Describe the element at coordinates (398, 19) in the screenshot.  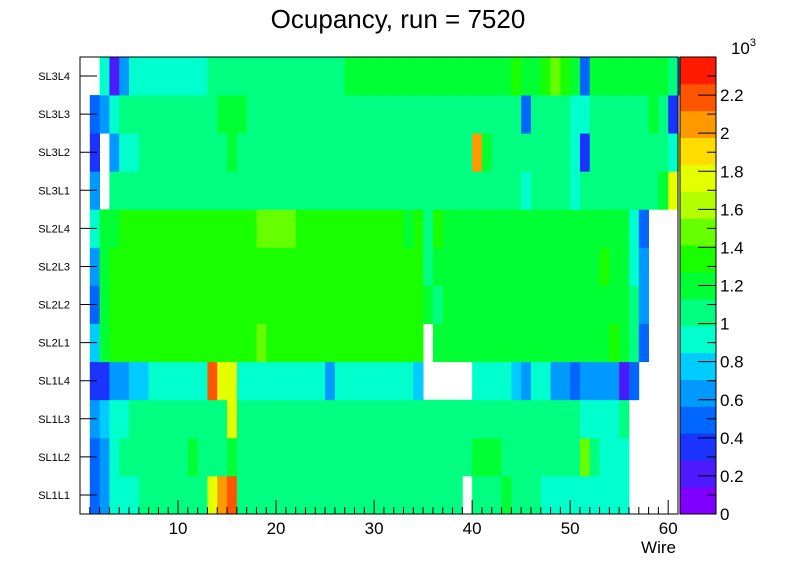
I see `chart-title: Ocupancy, run = 7520` at that location.